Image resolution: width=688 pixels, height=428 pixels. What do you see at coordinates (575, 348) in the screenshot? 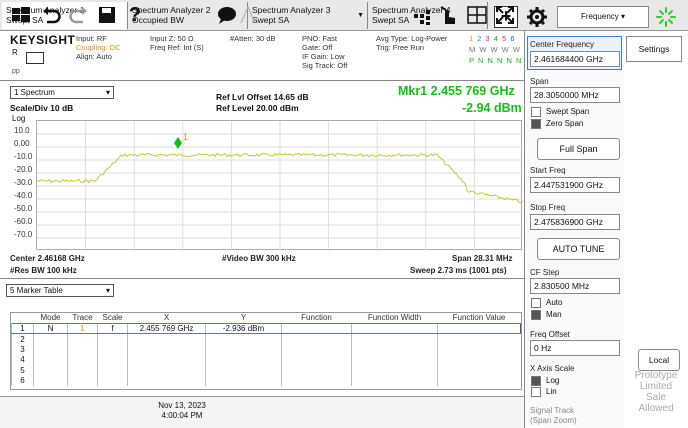
I see `freq-offset-input: 0 Hz` at bounding box center [575, 348].